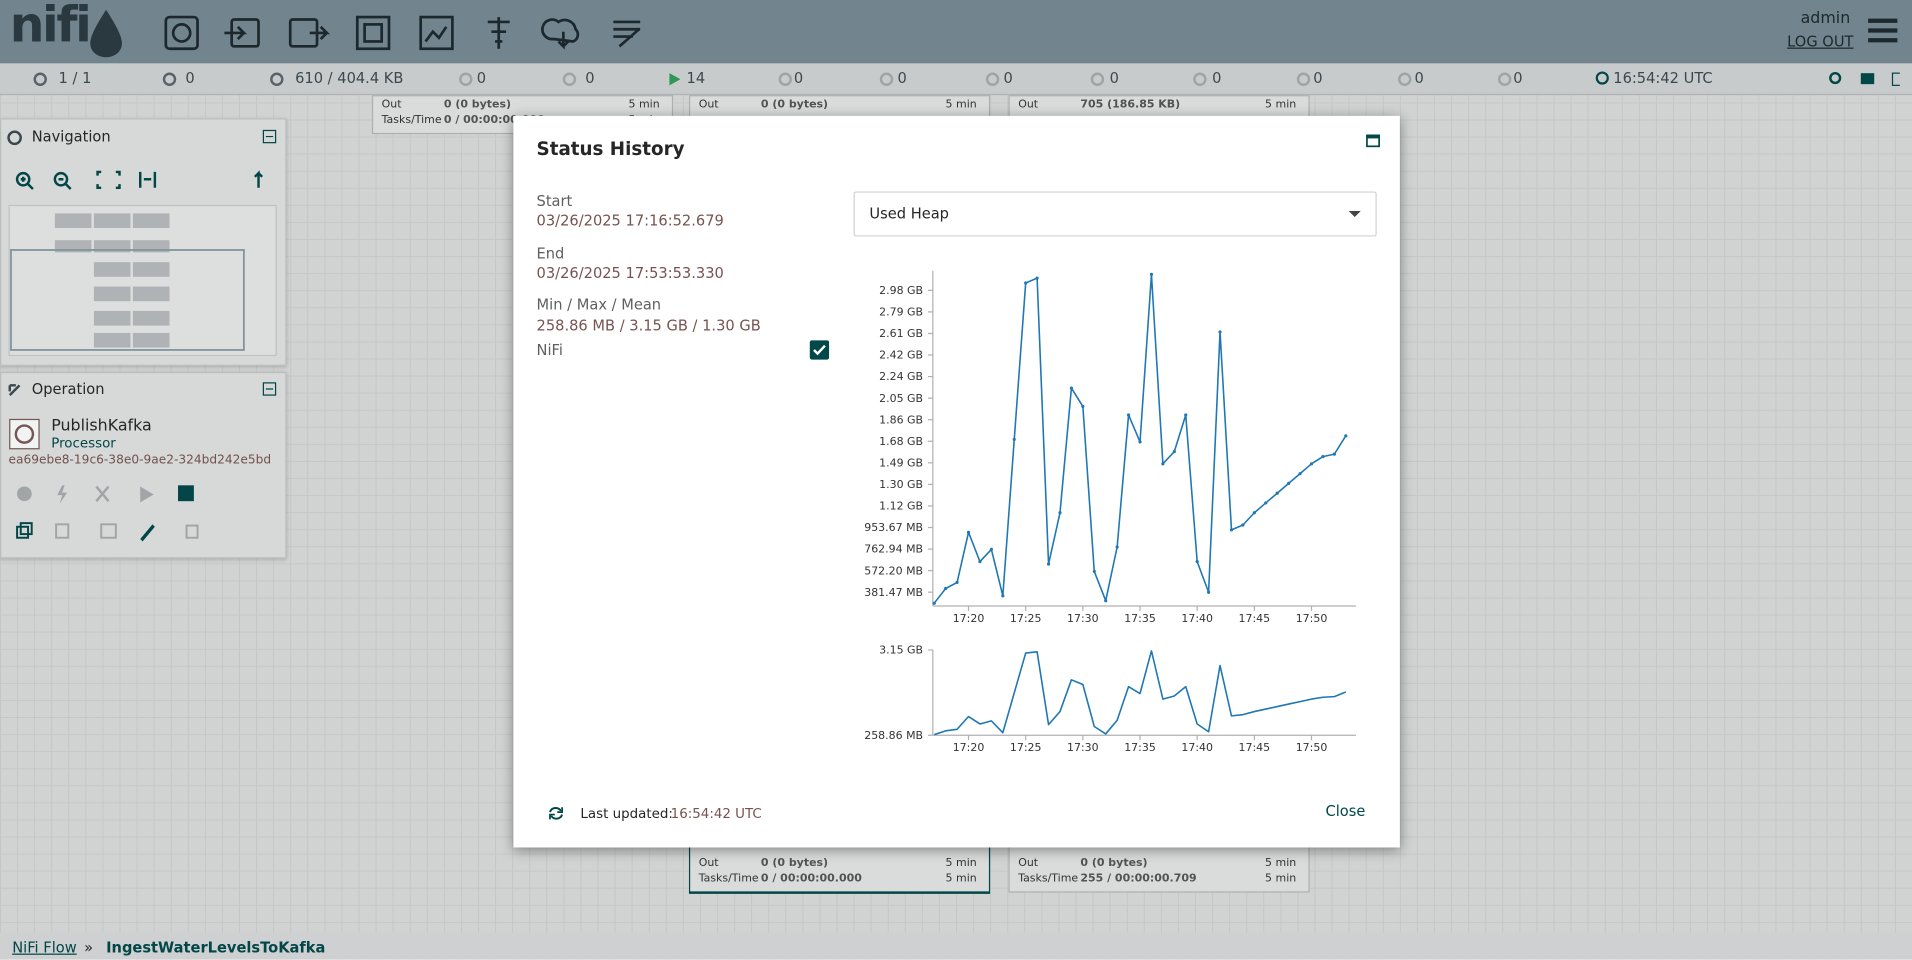 Image resolution: width=1912 pixels, height=960 pixels. What do you see at coordinates (1130, 104) in the screenshot?
I see `row-value: 705 (186.85 KB)` at bounding box center [1130, 104].